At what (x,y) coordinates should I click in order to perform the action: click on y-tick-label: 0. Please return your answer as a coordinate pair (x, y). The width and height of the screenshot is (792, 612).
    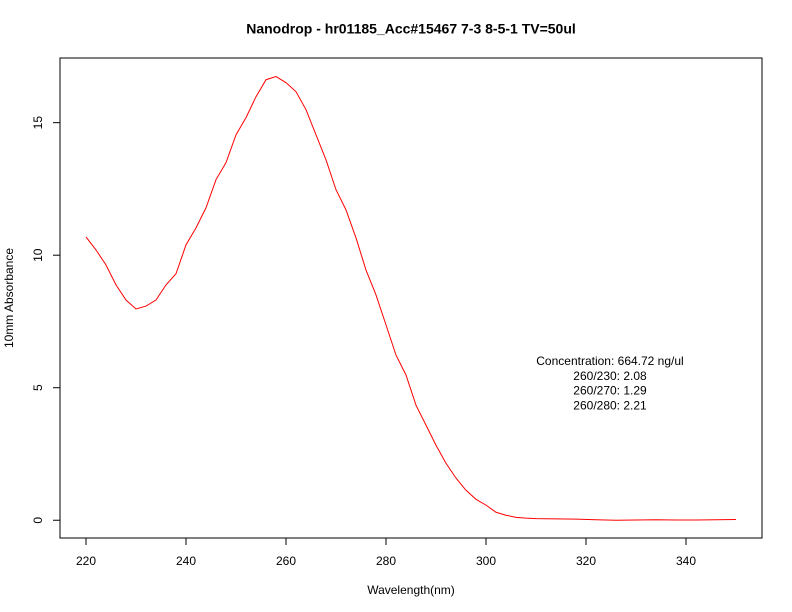
    Looking at the image, I should click on (38, 520).